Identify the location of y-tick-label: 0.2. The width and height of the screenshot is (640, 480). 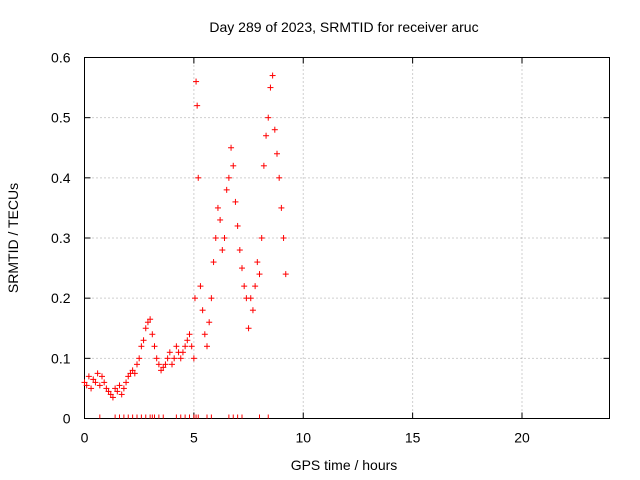
(61, 298).